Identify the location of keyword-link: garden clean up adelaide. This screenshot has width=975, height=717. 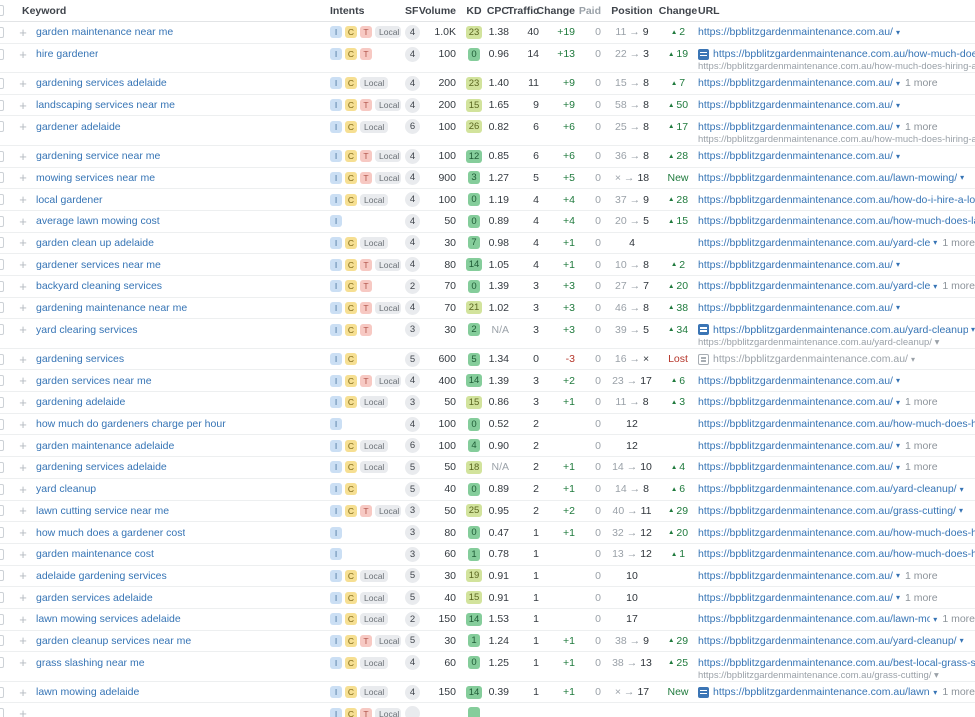
(95, 242).